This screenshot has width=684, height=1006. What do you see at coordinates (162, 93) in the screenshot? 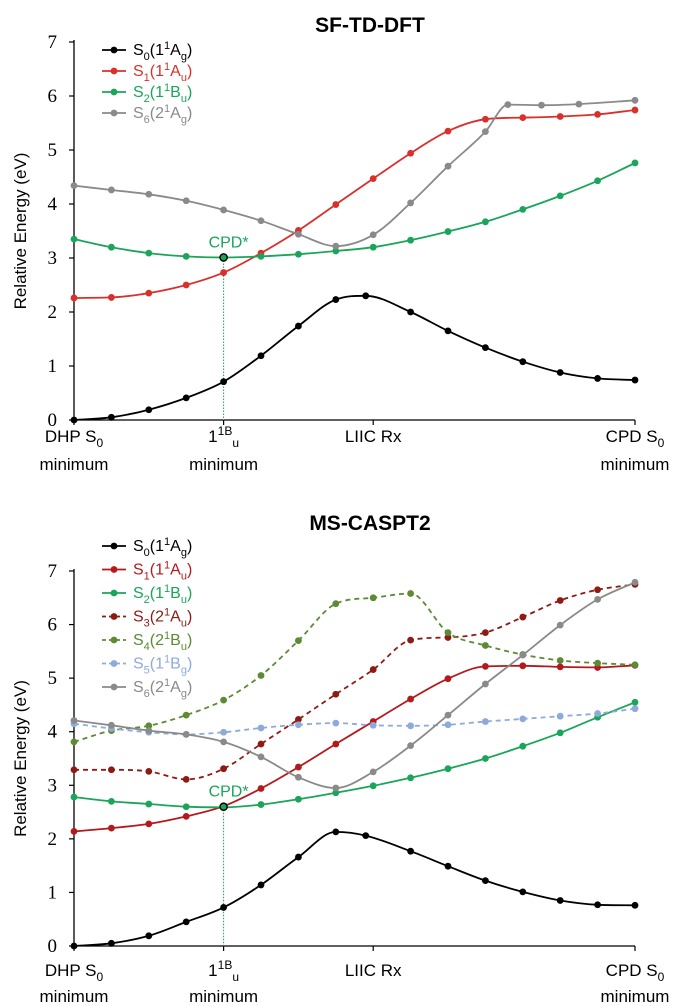
I see `legend-label: S2(11Bu)` at bounding box center [162, 93].